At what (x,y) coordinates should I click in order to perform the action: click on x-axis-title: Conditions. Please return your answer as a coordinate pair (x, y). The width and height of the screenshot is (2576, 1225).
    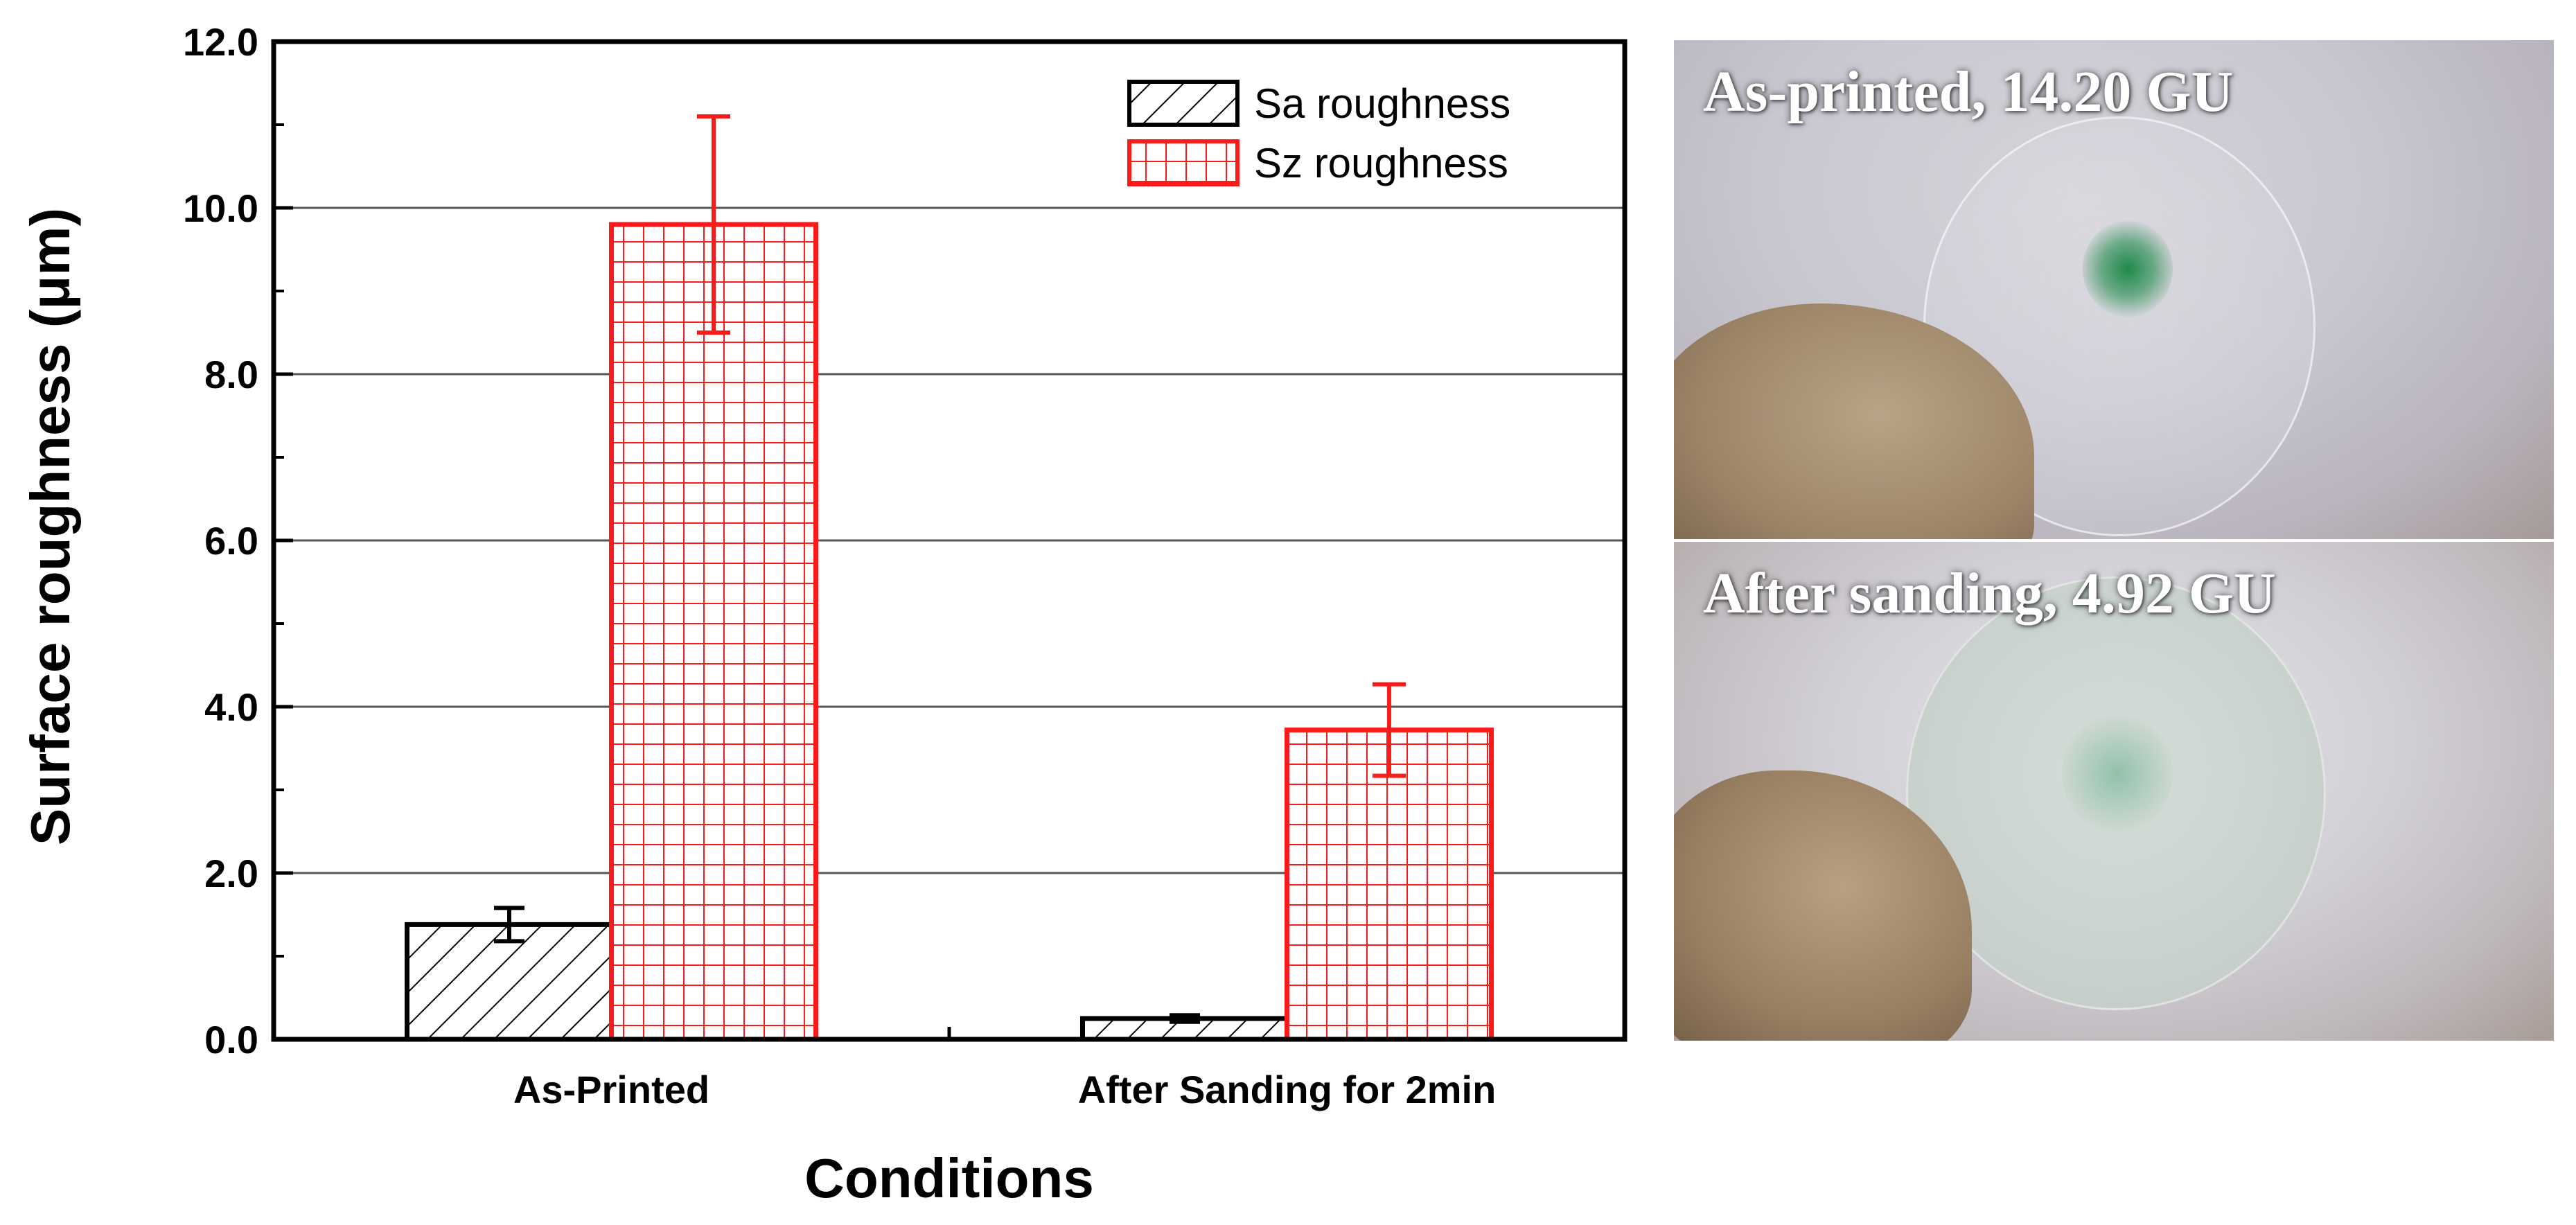
    Looking at the image, I should click on (949, 1178).